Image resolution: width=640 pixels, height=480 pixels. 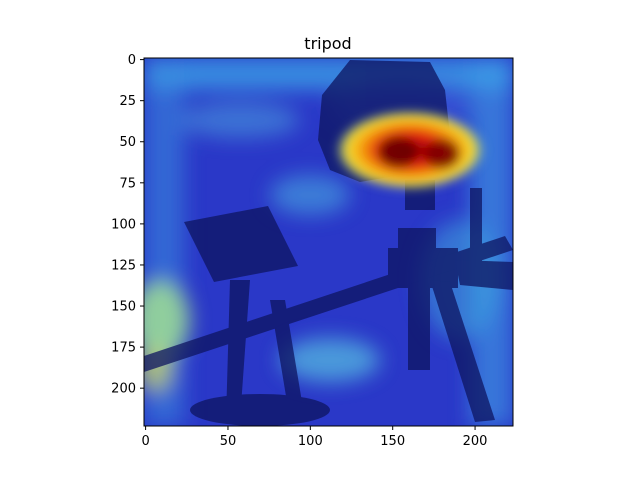 What do you see at coordinates (132, 60) in the screenshot?
I see `y-tick-label: 0` at bounding box center [132, 60].